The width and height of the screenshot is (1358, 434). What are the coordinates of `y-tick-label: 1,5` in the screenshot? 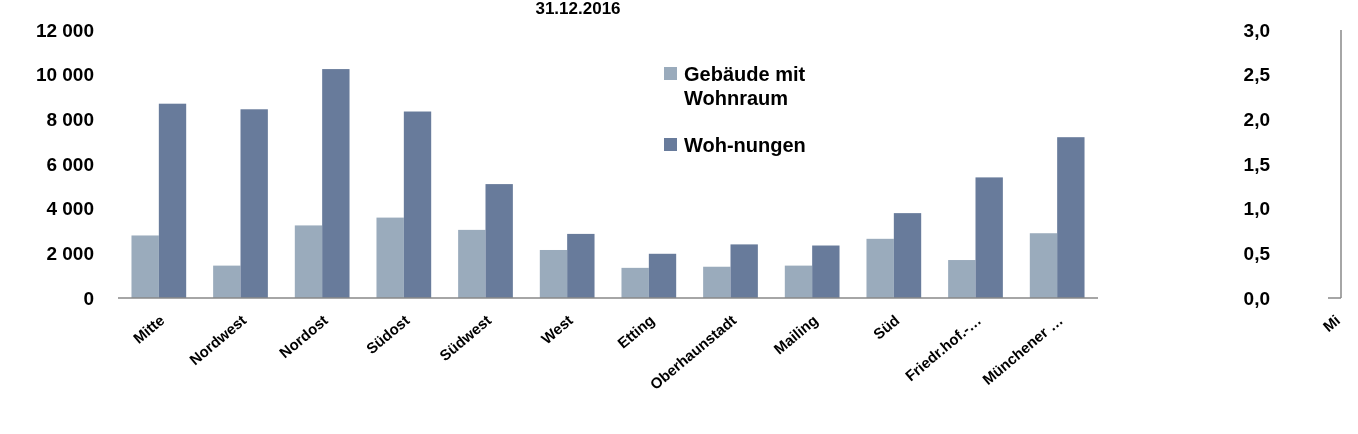 It's located at (1257, 164).